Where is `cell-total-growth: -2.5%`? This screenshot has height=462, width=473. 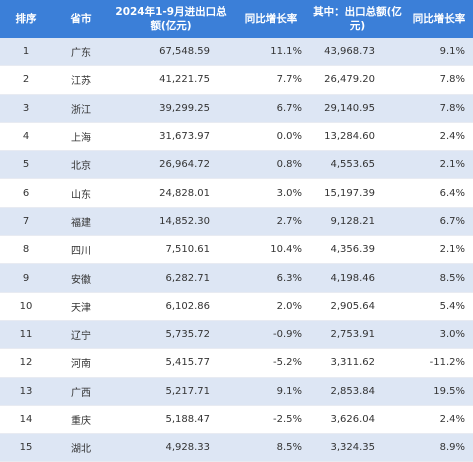 cell-total-growth: -2.5% is located at coordinates (271, 420).